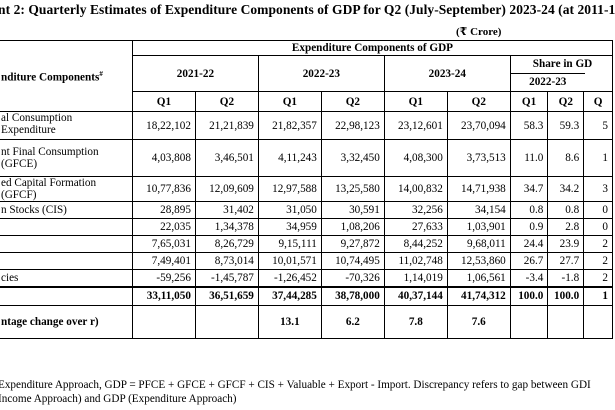 This screenshot has height=410, width=615. What do you see at coordinates (598, 189) in the screenshot?
I see `cell: 3` at bounding box center [598, 189].